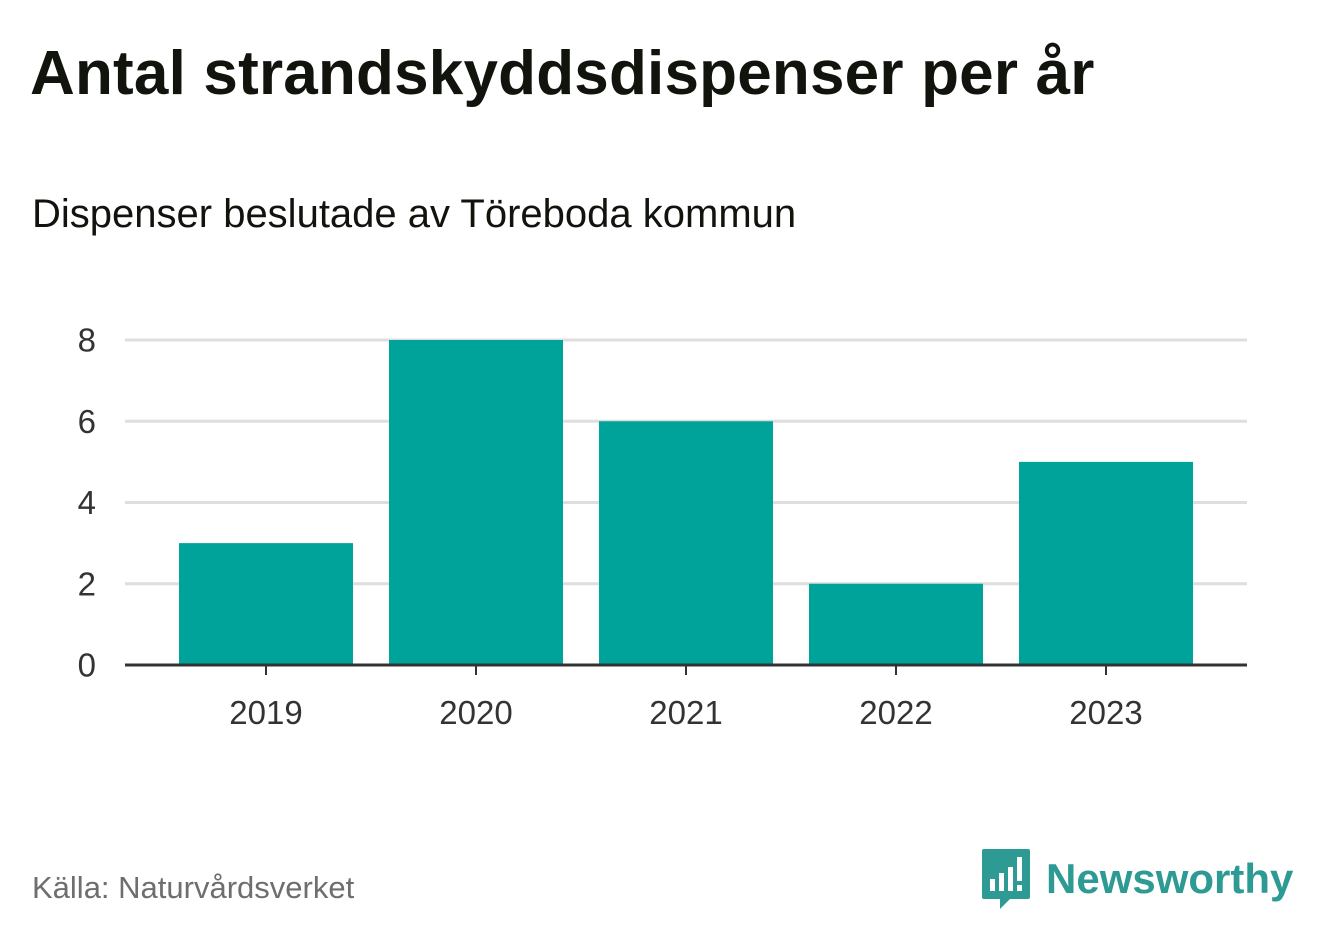  What do you see at coordinates (895, 712) in the screenshot?
I see `x-tick-label-2022: 2022` at bounding box center [895, 712].